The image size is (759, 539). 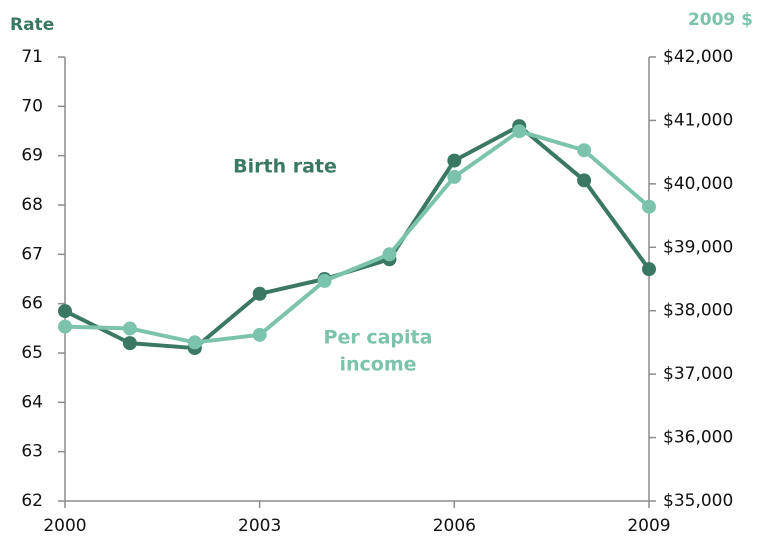 I want to click on y2-tick-label: $36,000, so click(x=698, y=438).